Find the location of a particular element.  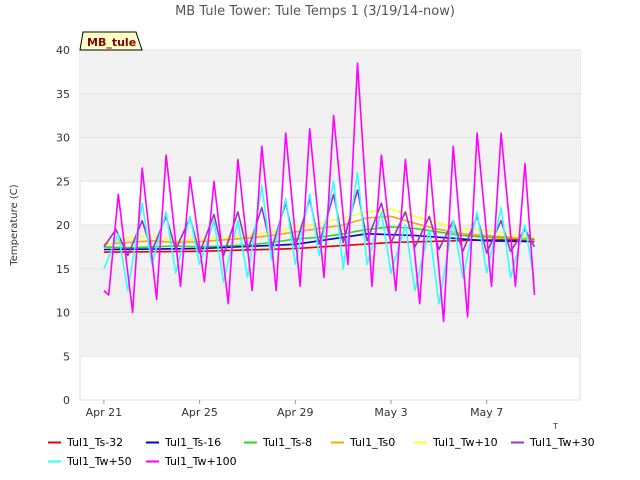

x-tick-label: May 7 is located at coordinates (486, 412).